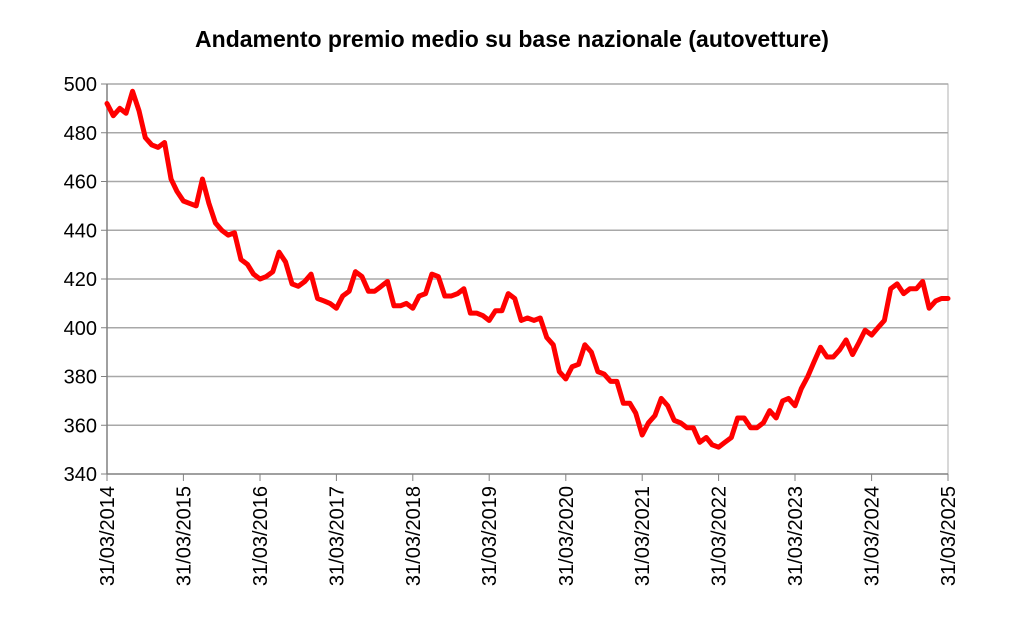 This screenshot has height=640, width=1024. Describe the element at coordinates (80, 85) in the screenshot. I see `y-tick-label-500: 500` at that location.